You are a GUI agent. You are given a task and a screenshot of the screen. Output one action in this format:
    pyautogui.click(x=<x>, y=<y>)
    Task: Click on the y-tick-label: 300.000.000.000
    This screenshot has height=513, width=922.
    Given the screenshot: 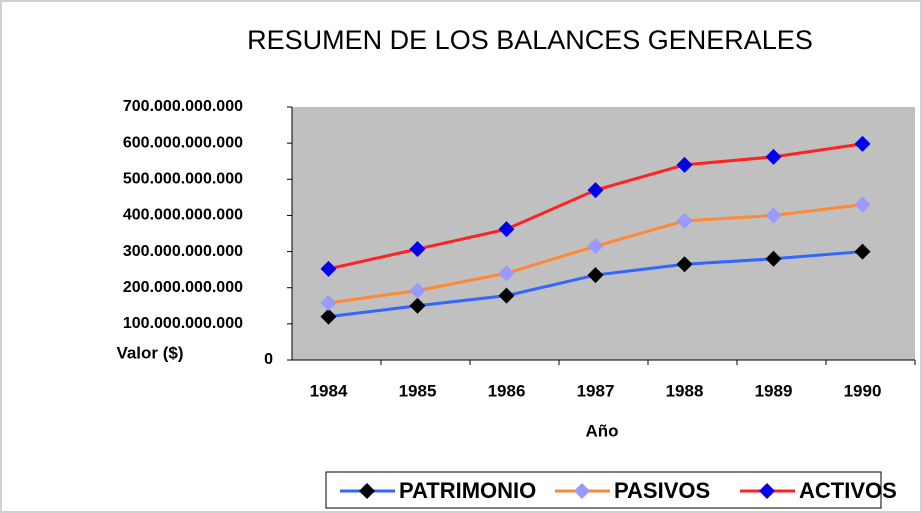 What is the action you would take?
    pyautogui.click(x=183, y=251)
    